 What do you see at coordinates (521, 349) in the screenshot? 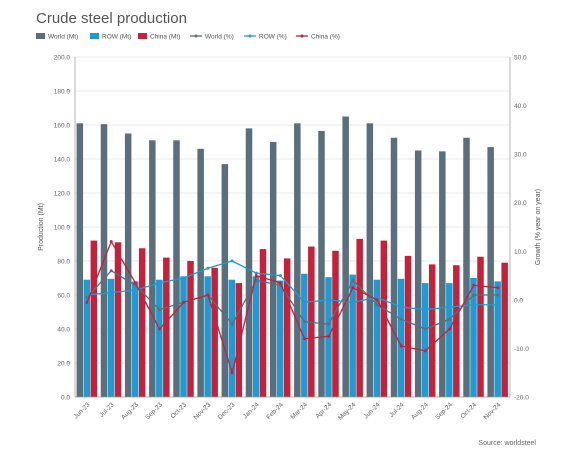
I see `y2-tick-label: -10.0` at bounding box center [521, 349].